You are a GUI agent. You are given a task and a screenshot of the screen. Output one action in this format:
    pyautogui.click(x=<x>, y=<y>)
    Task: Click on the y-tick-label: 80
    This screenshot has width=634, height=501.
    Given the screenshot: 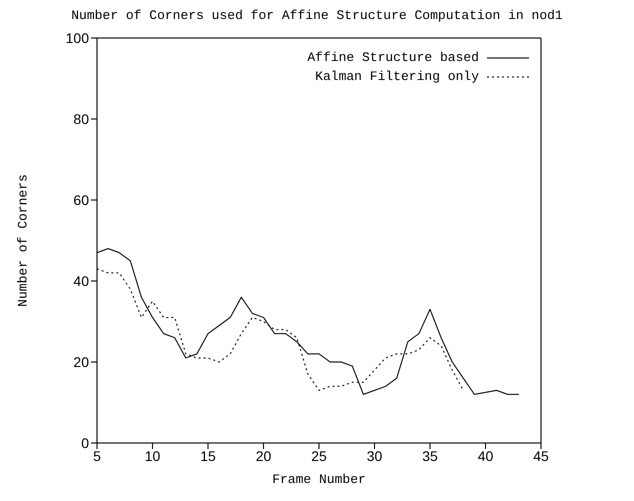 What is the action you would take?
    pyautogui.click(x=81, y=118)
    